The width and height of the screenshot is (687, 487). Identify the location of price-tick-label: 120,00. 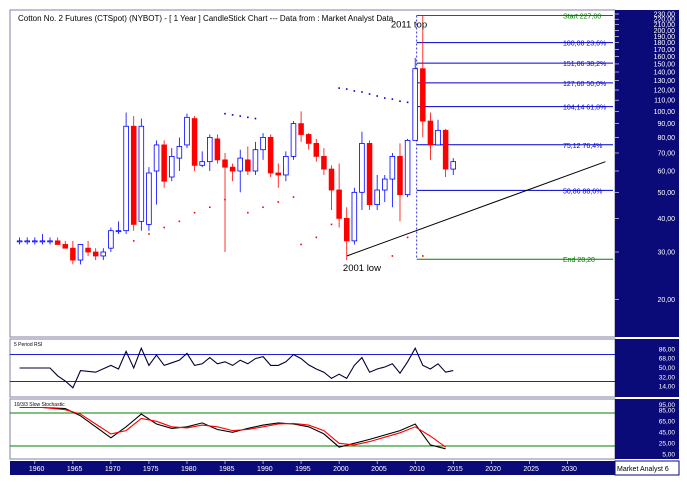
(665, 91).